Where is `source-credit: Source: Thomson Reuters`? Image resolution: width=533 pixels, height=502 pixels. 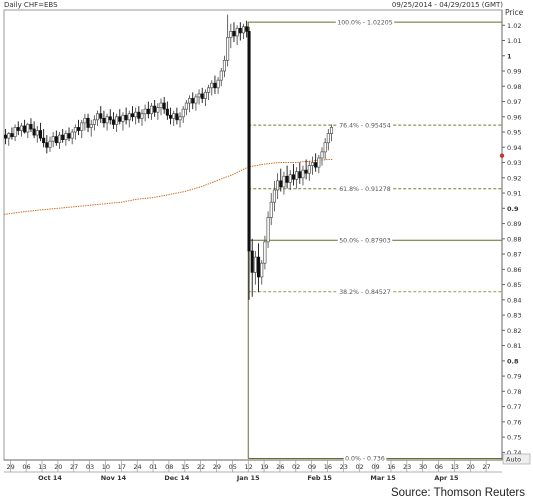
source-credit: Source: Thomson Reuters is located at coordinates (457, 493).